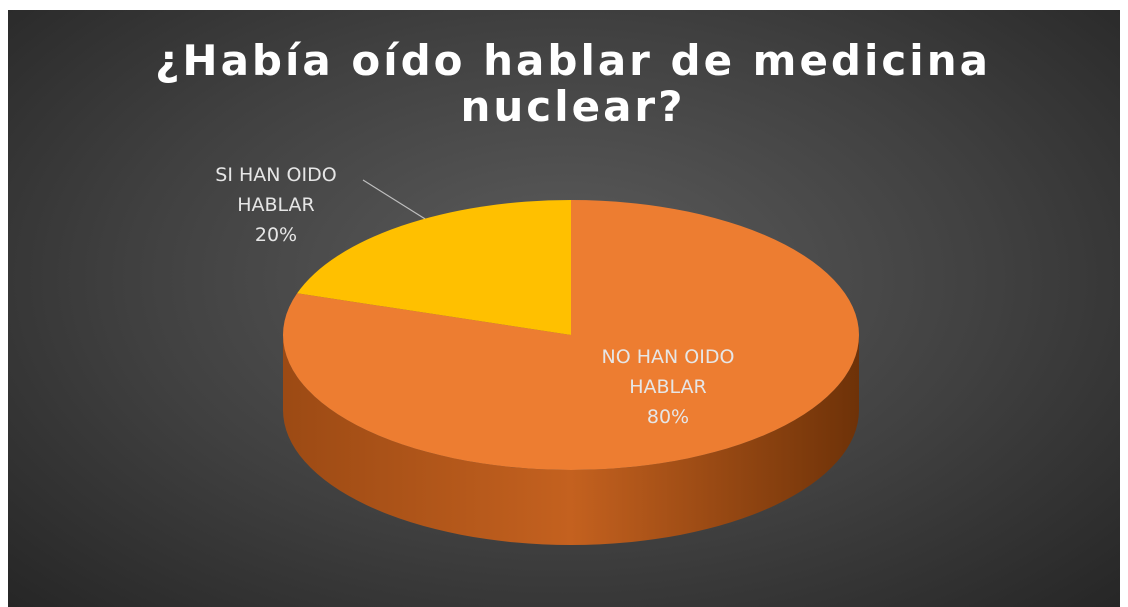  What do you see at coordinates (396, 201) in the screenshot?
I see `leader-line` at bounding box center [396, 201].